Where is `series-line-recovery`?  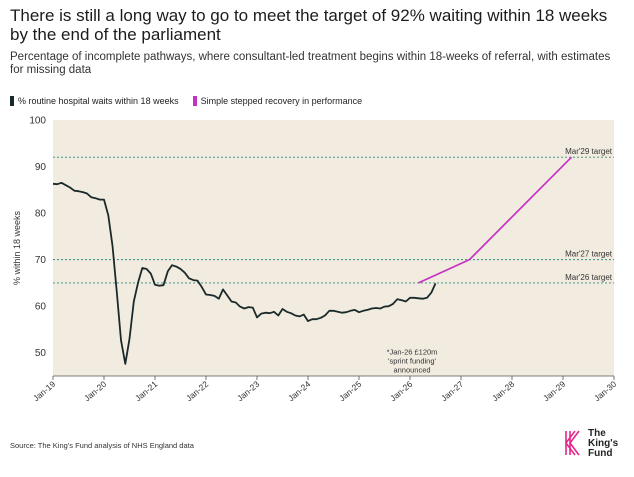
series-line-recovery is located at coordinates (495, 220).